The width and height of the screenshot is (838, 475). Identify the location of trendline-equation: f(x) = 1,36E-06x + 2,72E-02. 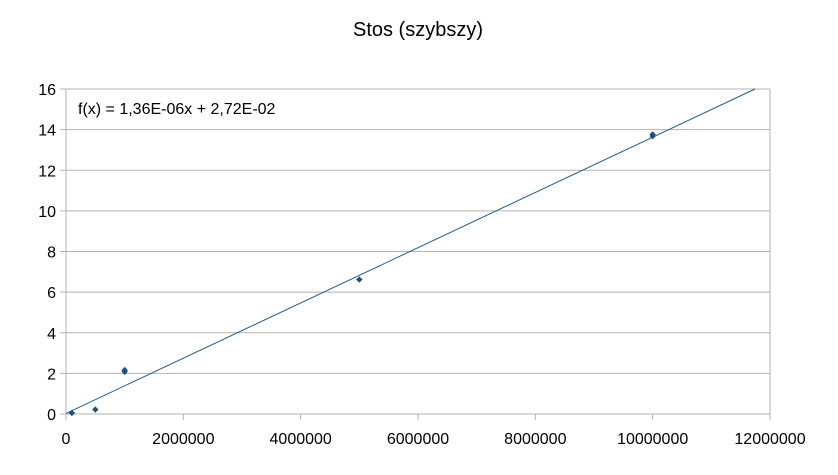
(177, 109).